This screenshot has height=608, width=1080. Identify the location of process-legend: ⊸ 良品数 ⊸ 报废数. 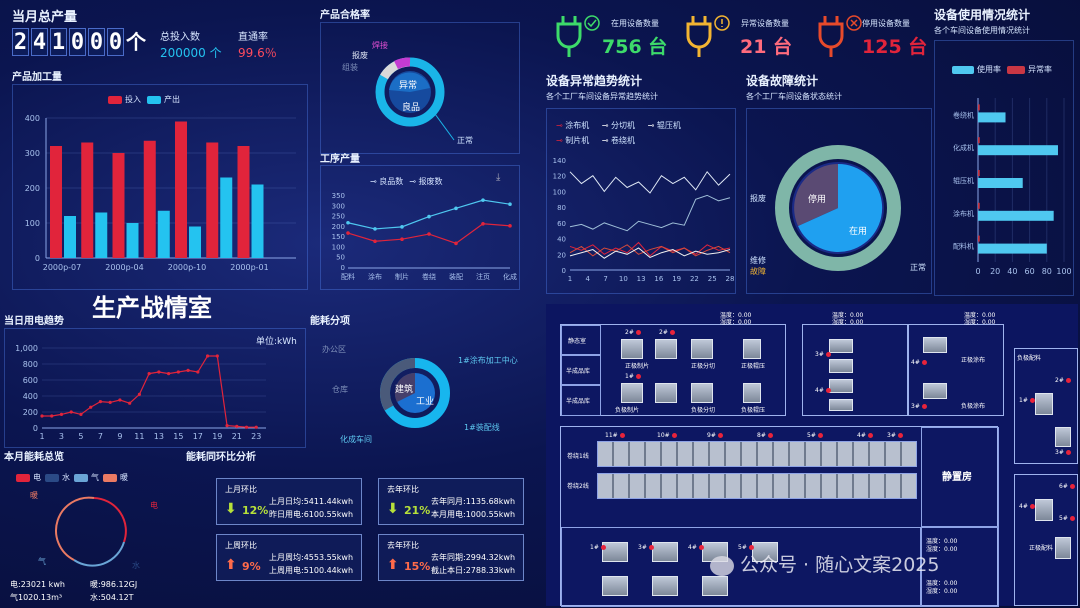
(406, 181).